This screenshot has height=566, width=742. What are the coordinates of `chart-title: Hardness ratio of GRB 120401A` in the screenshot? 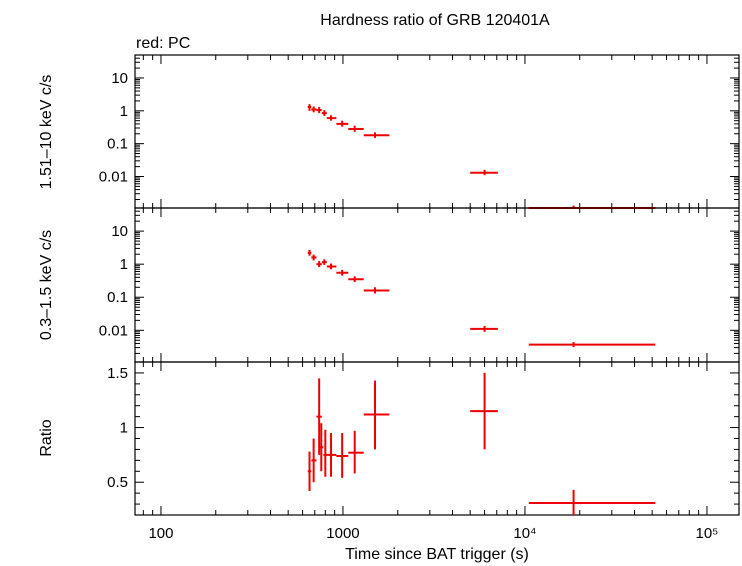 It's located at (435, 20).